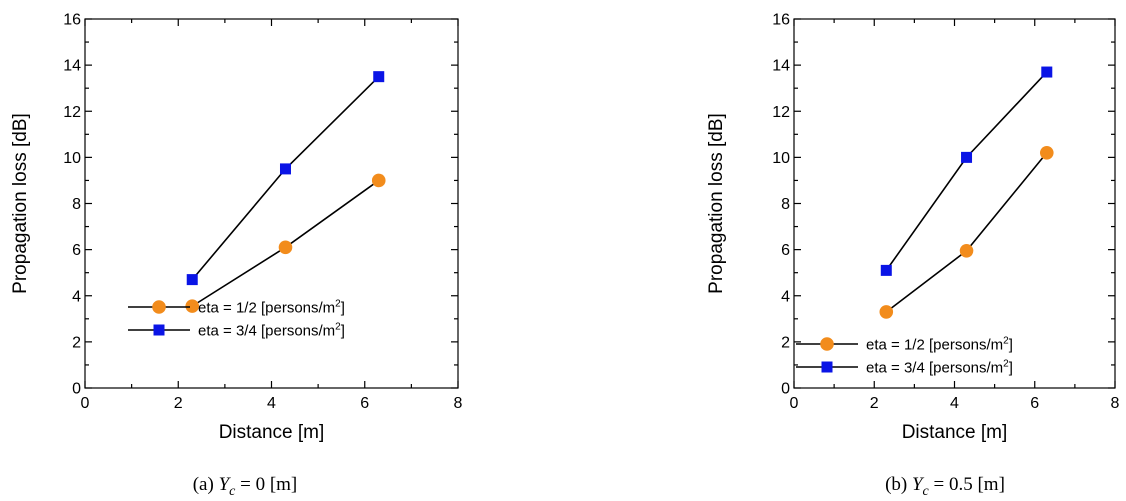  I want to click on panel-caption: (b) Yc = 0.5 [m], so click(945, 486).